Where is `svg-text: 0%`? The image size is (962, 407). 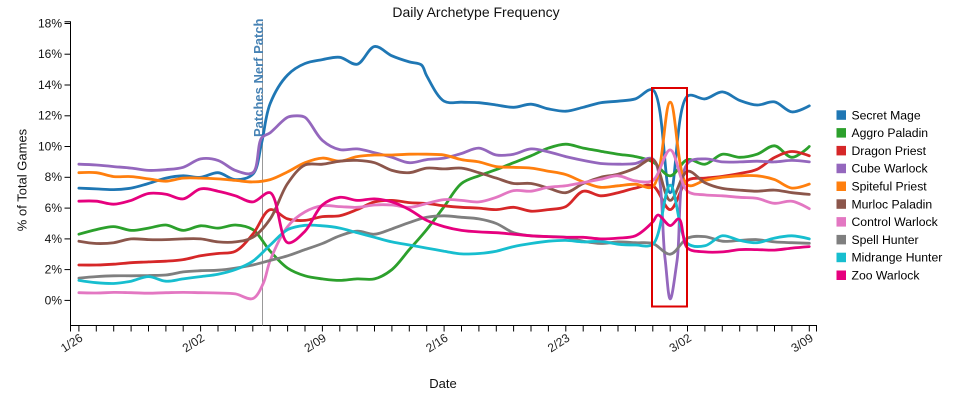 svg-text: 0% is located at coordinates (54, 300).